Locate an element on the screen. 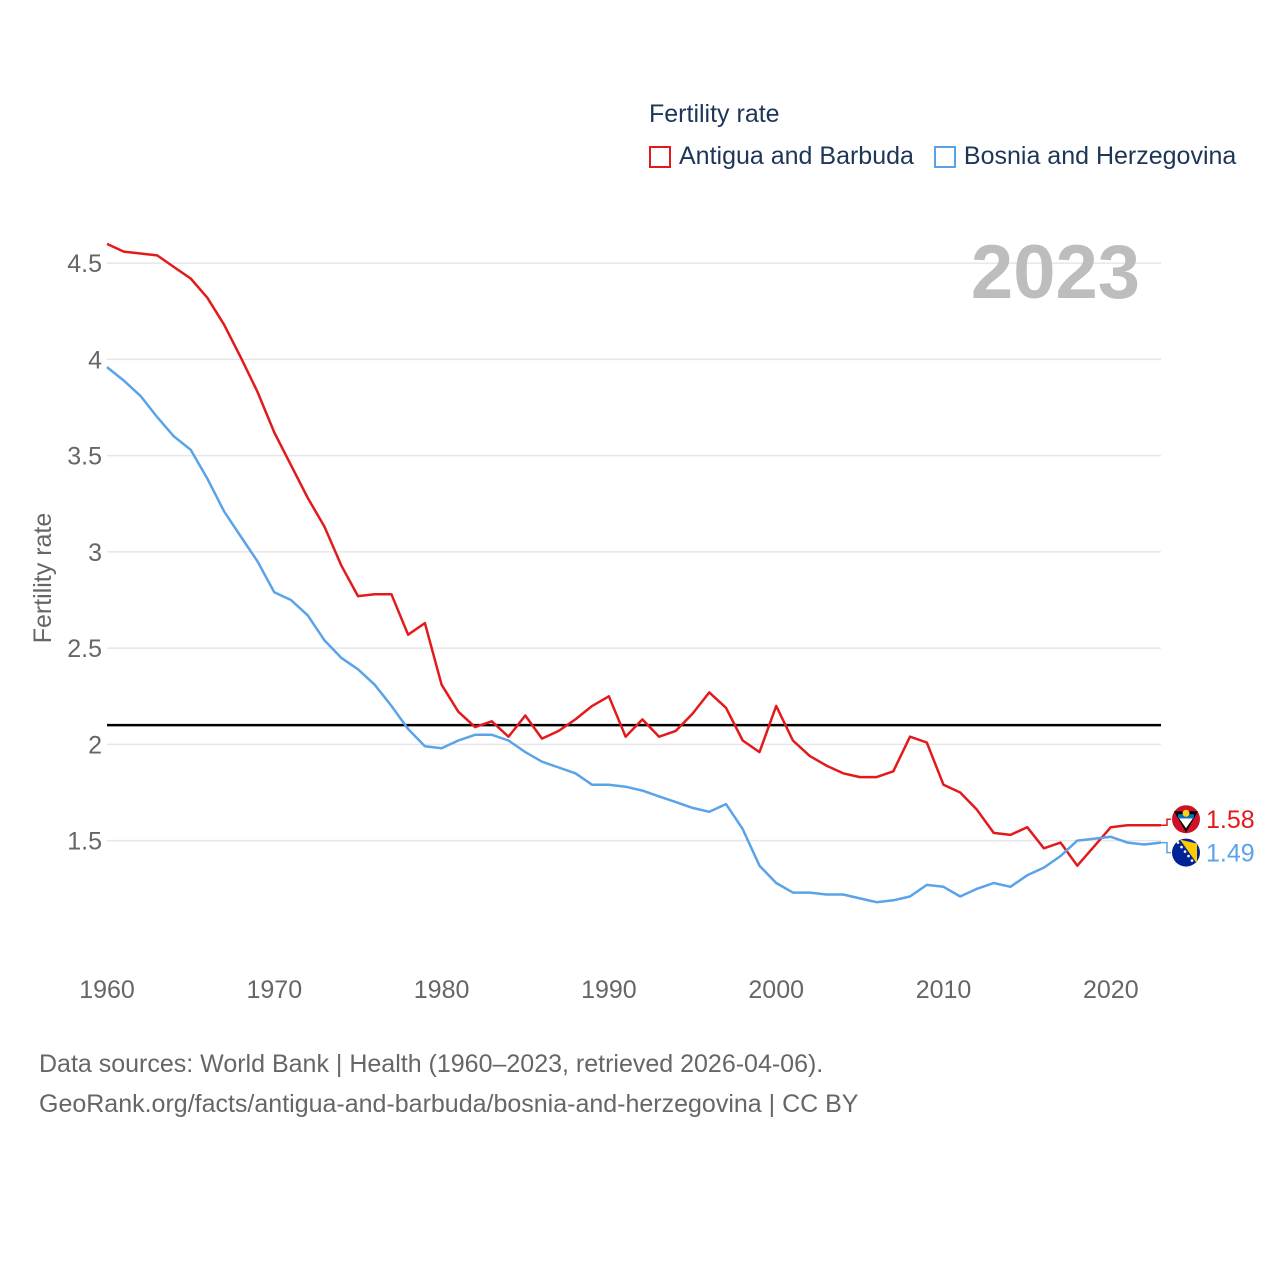  y-tick-label: 2.5 is located at coordinates (84, 649).